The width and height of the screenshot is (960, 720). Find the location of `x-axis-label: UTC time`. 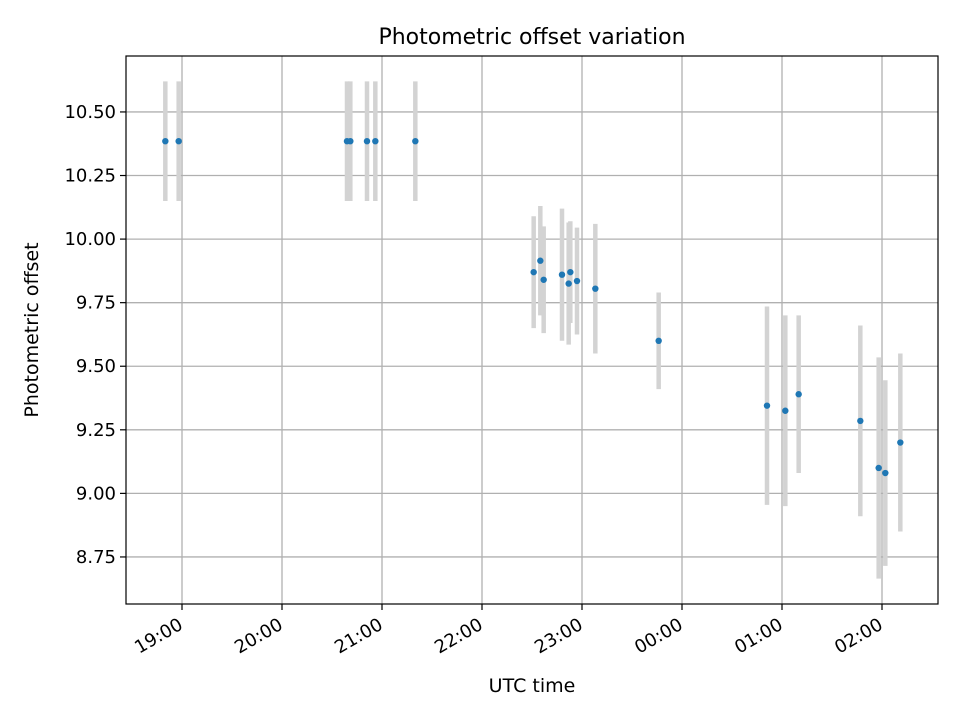

x-axis-label: UTC time is located at coordinates (532, 686).